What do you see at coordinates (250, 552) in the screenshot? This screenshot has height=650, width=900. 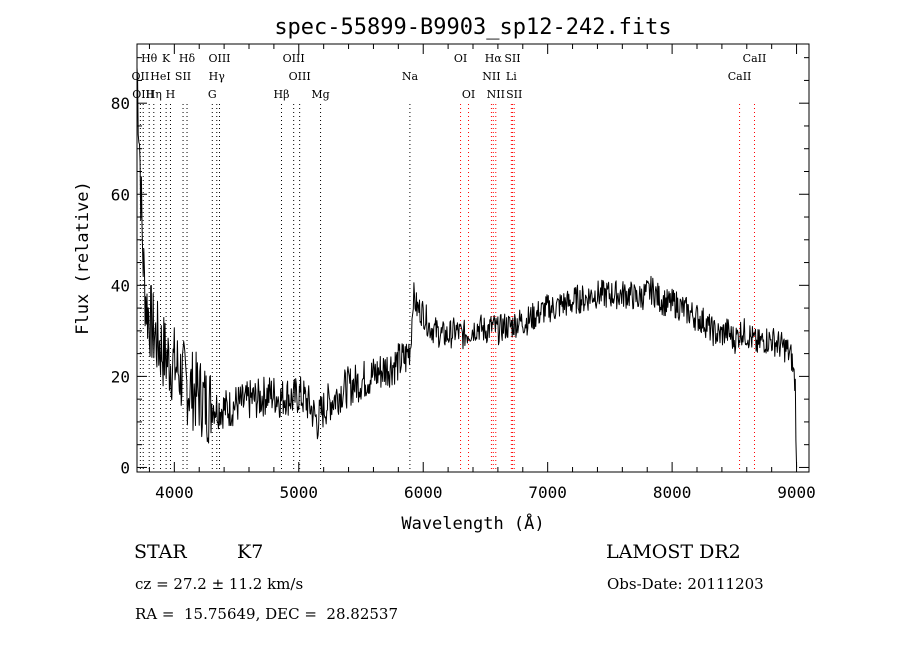 I see `subclass: K7` at bounding box center [250, 552].